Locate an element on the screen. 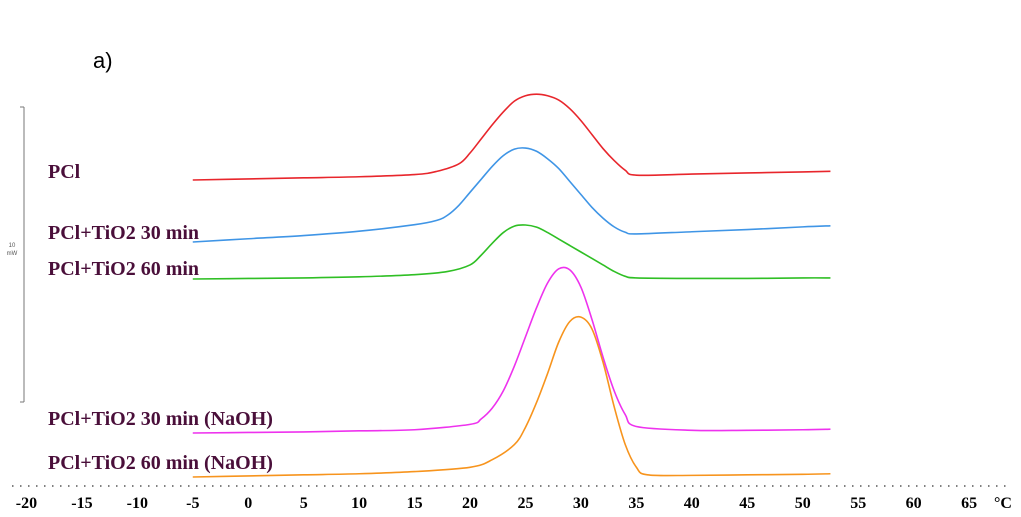  legend-label-pcl-tio2-60-min-naoh: PCl+TiO2 60 min (NaOH) is located at coordinates (160, 463).